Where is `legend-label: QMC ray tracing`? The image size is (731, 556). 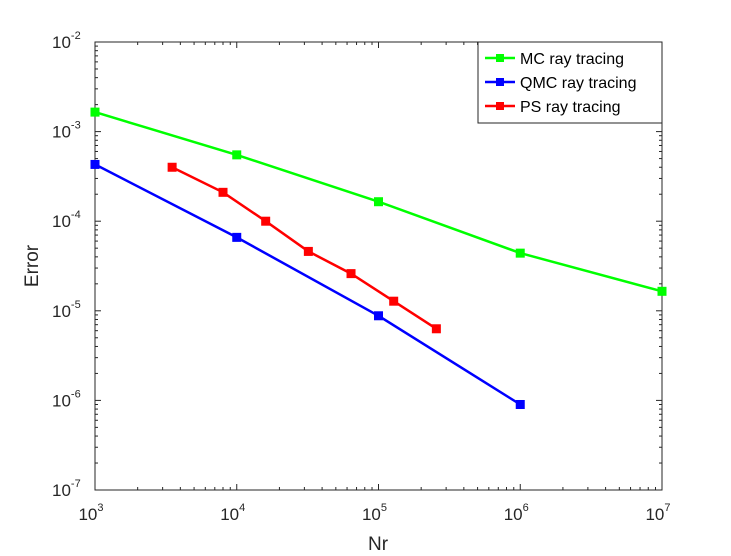 legend-label: QMC ray tracing is located at coordinates (578, 83).